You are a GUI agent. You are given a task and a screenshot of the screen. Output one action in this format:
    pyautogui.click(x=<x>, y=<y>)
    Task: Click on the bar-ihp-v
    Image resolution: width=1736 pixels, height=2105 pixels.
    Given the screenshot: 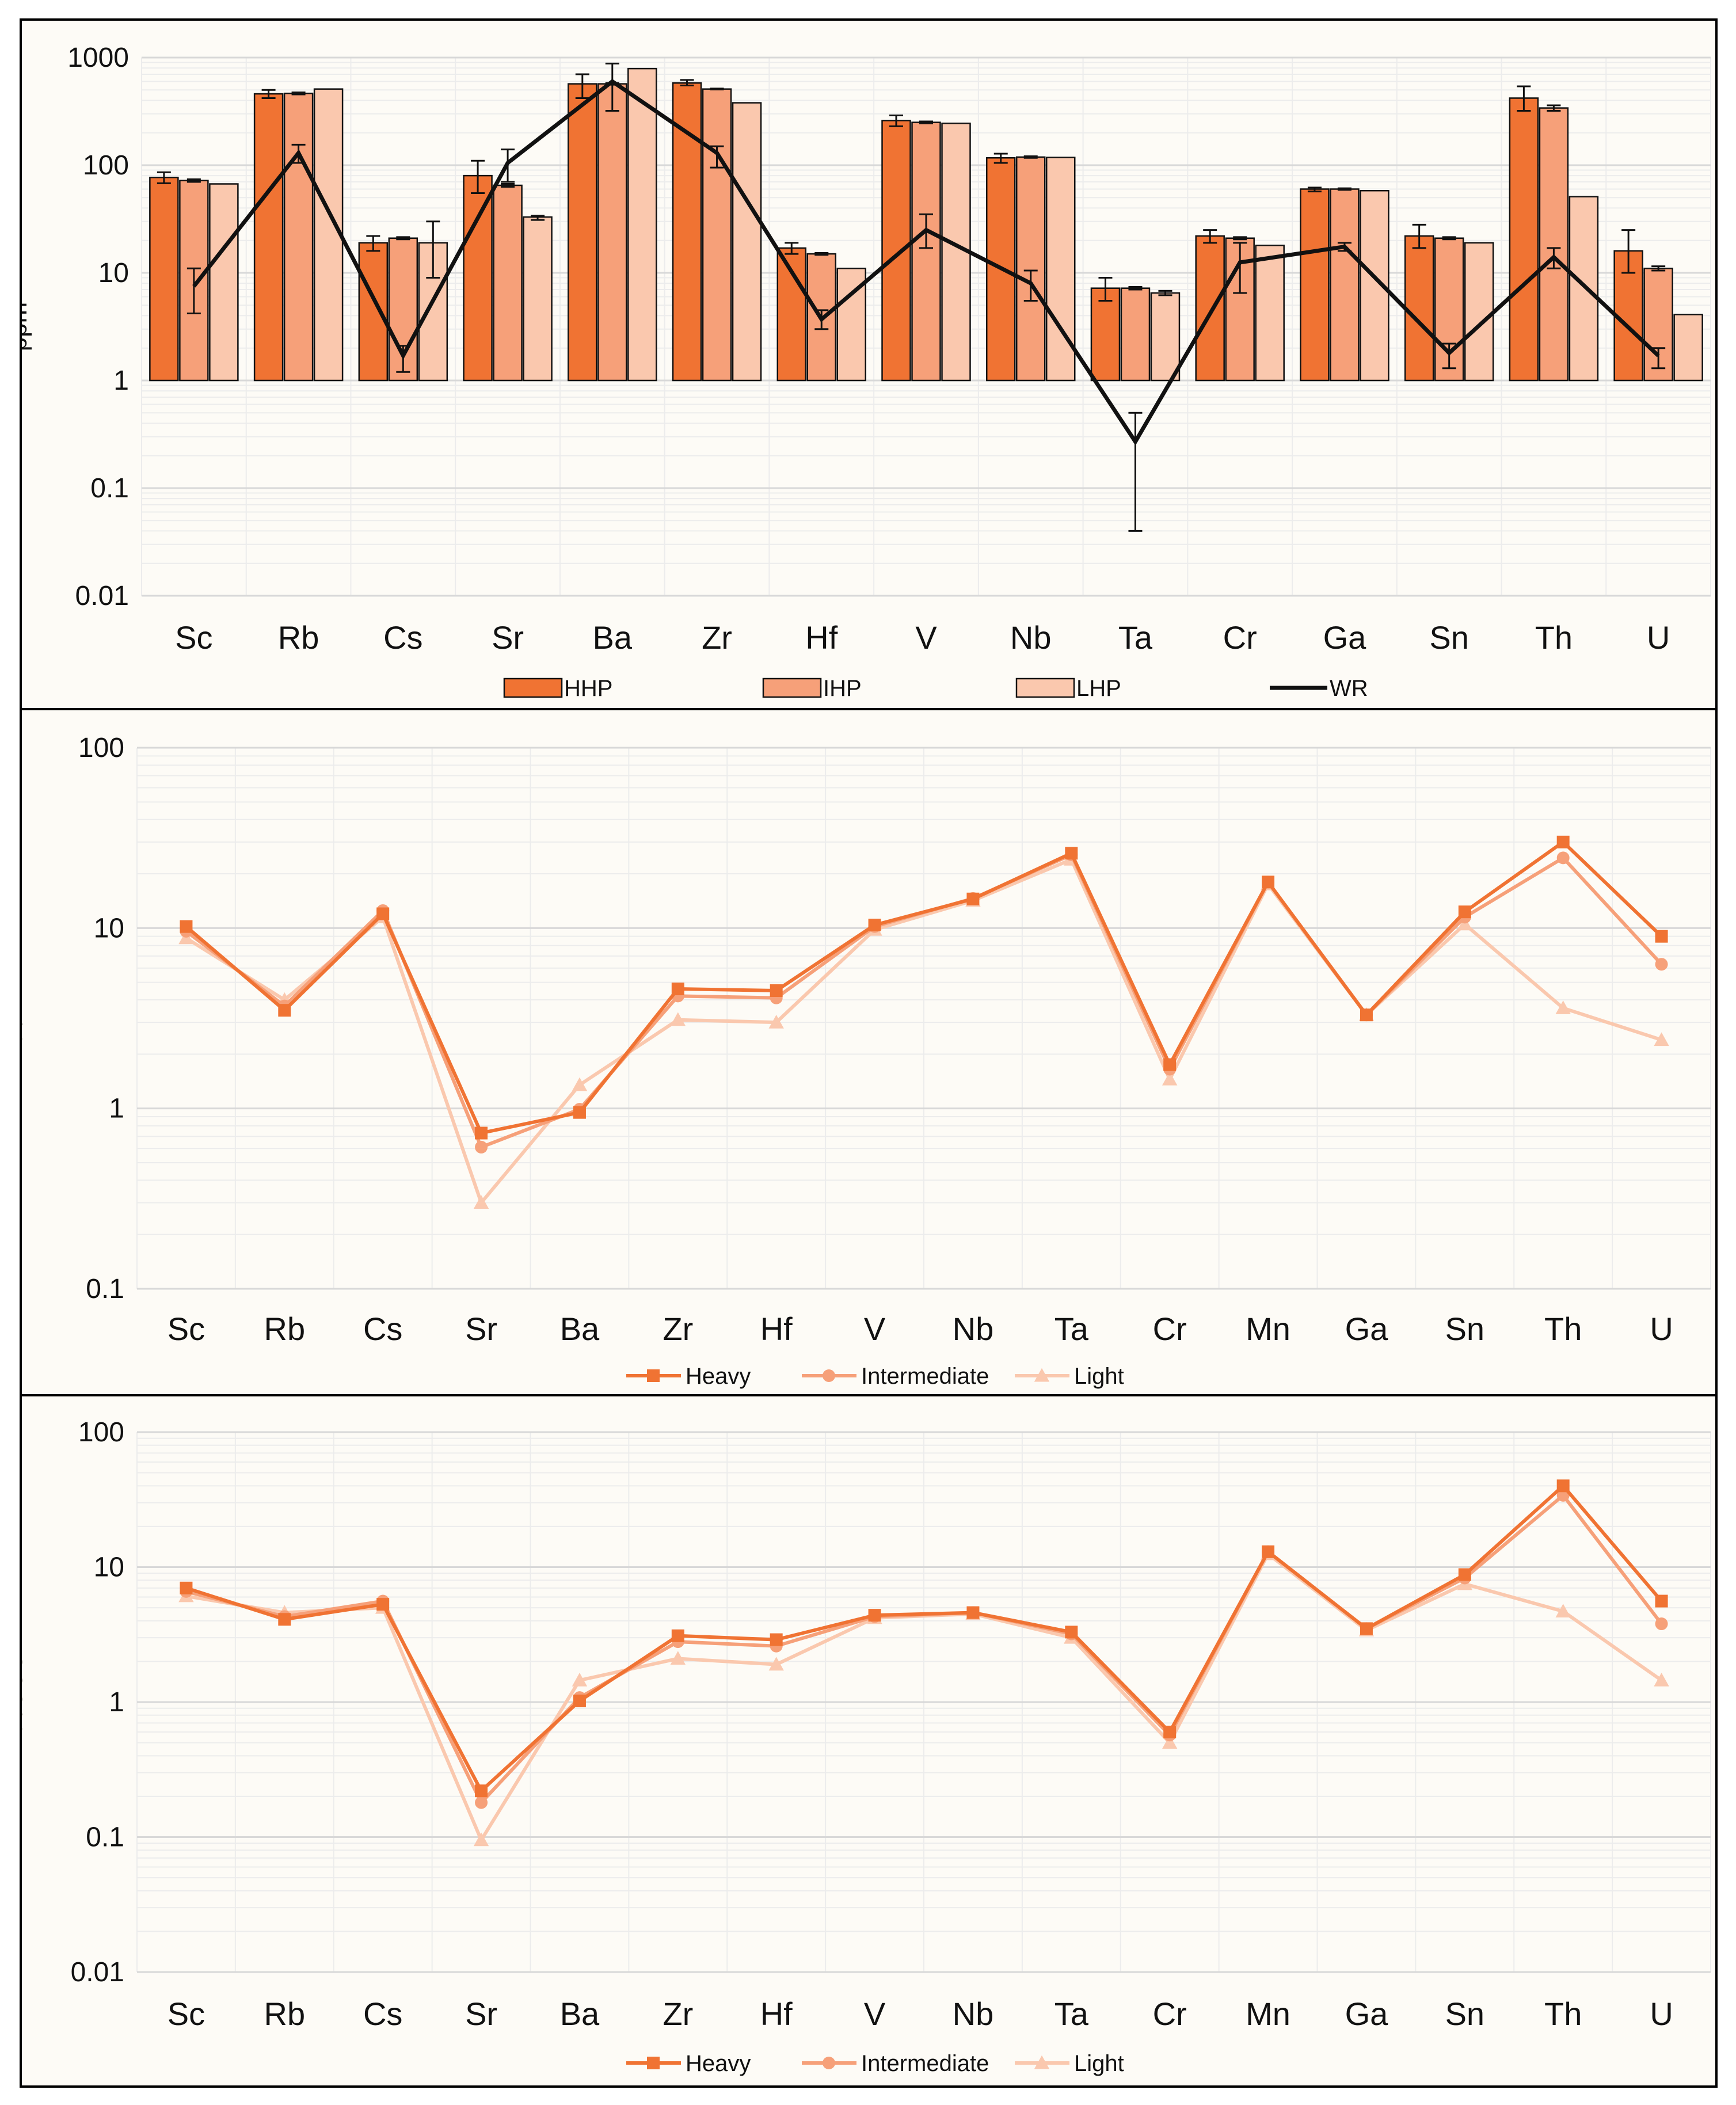 What is the action you would take?
    pyautogui.click(x=926, y=251)
    